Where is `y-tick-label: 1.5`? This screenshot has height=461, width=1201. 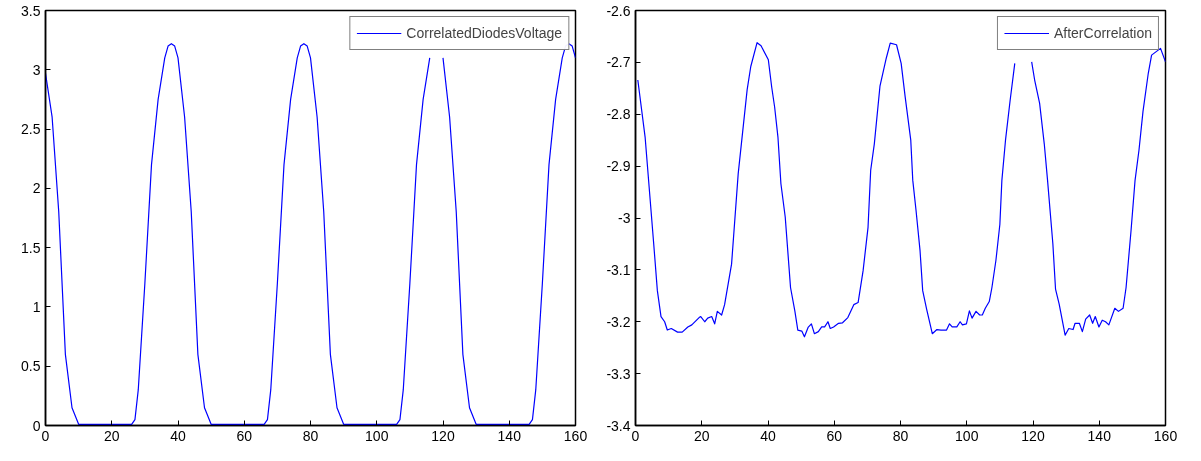
y-tick-label: 1.5 is located at coordinates (31, 247).